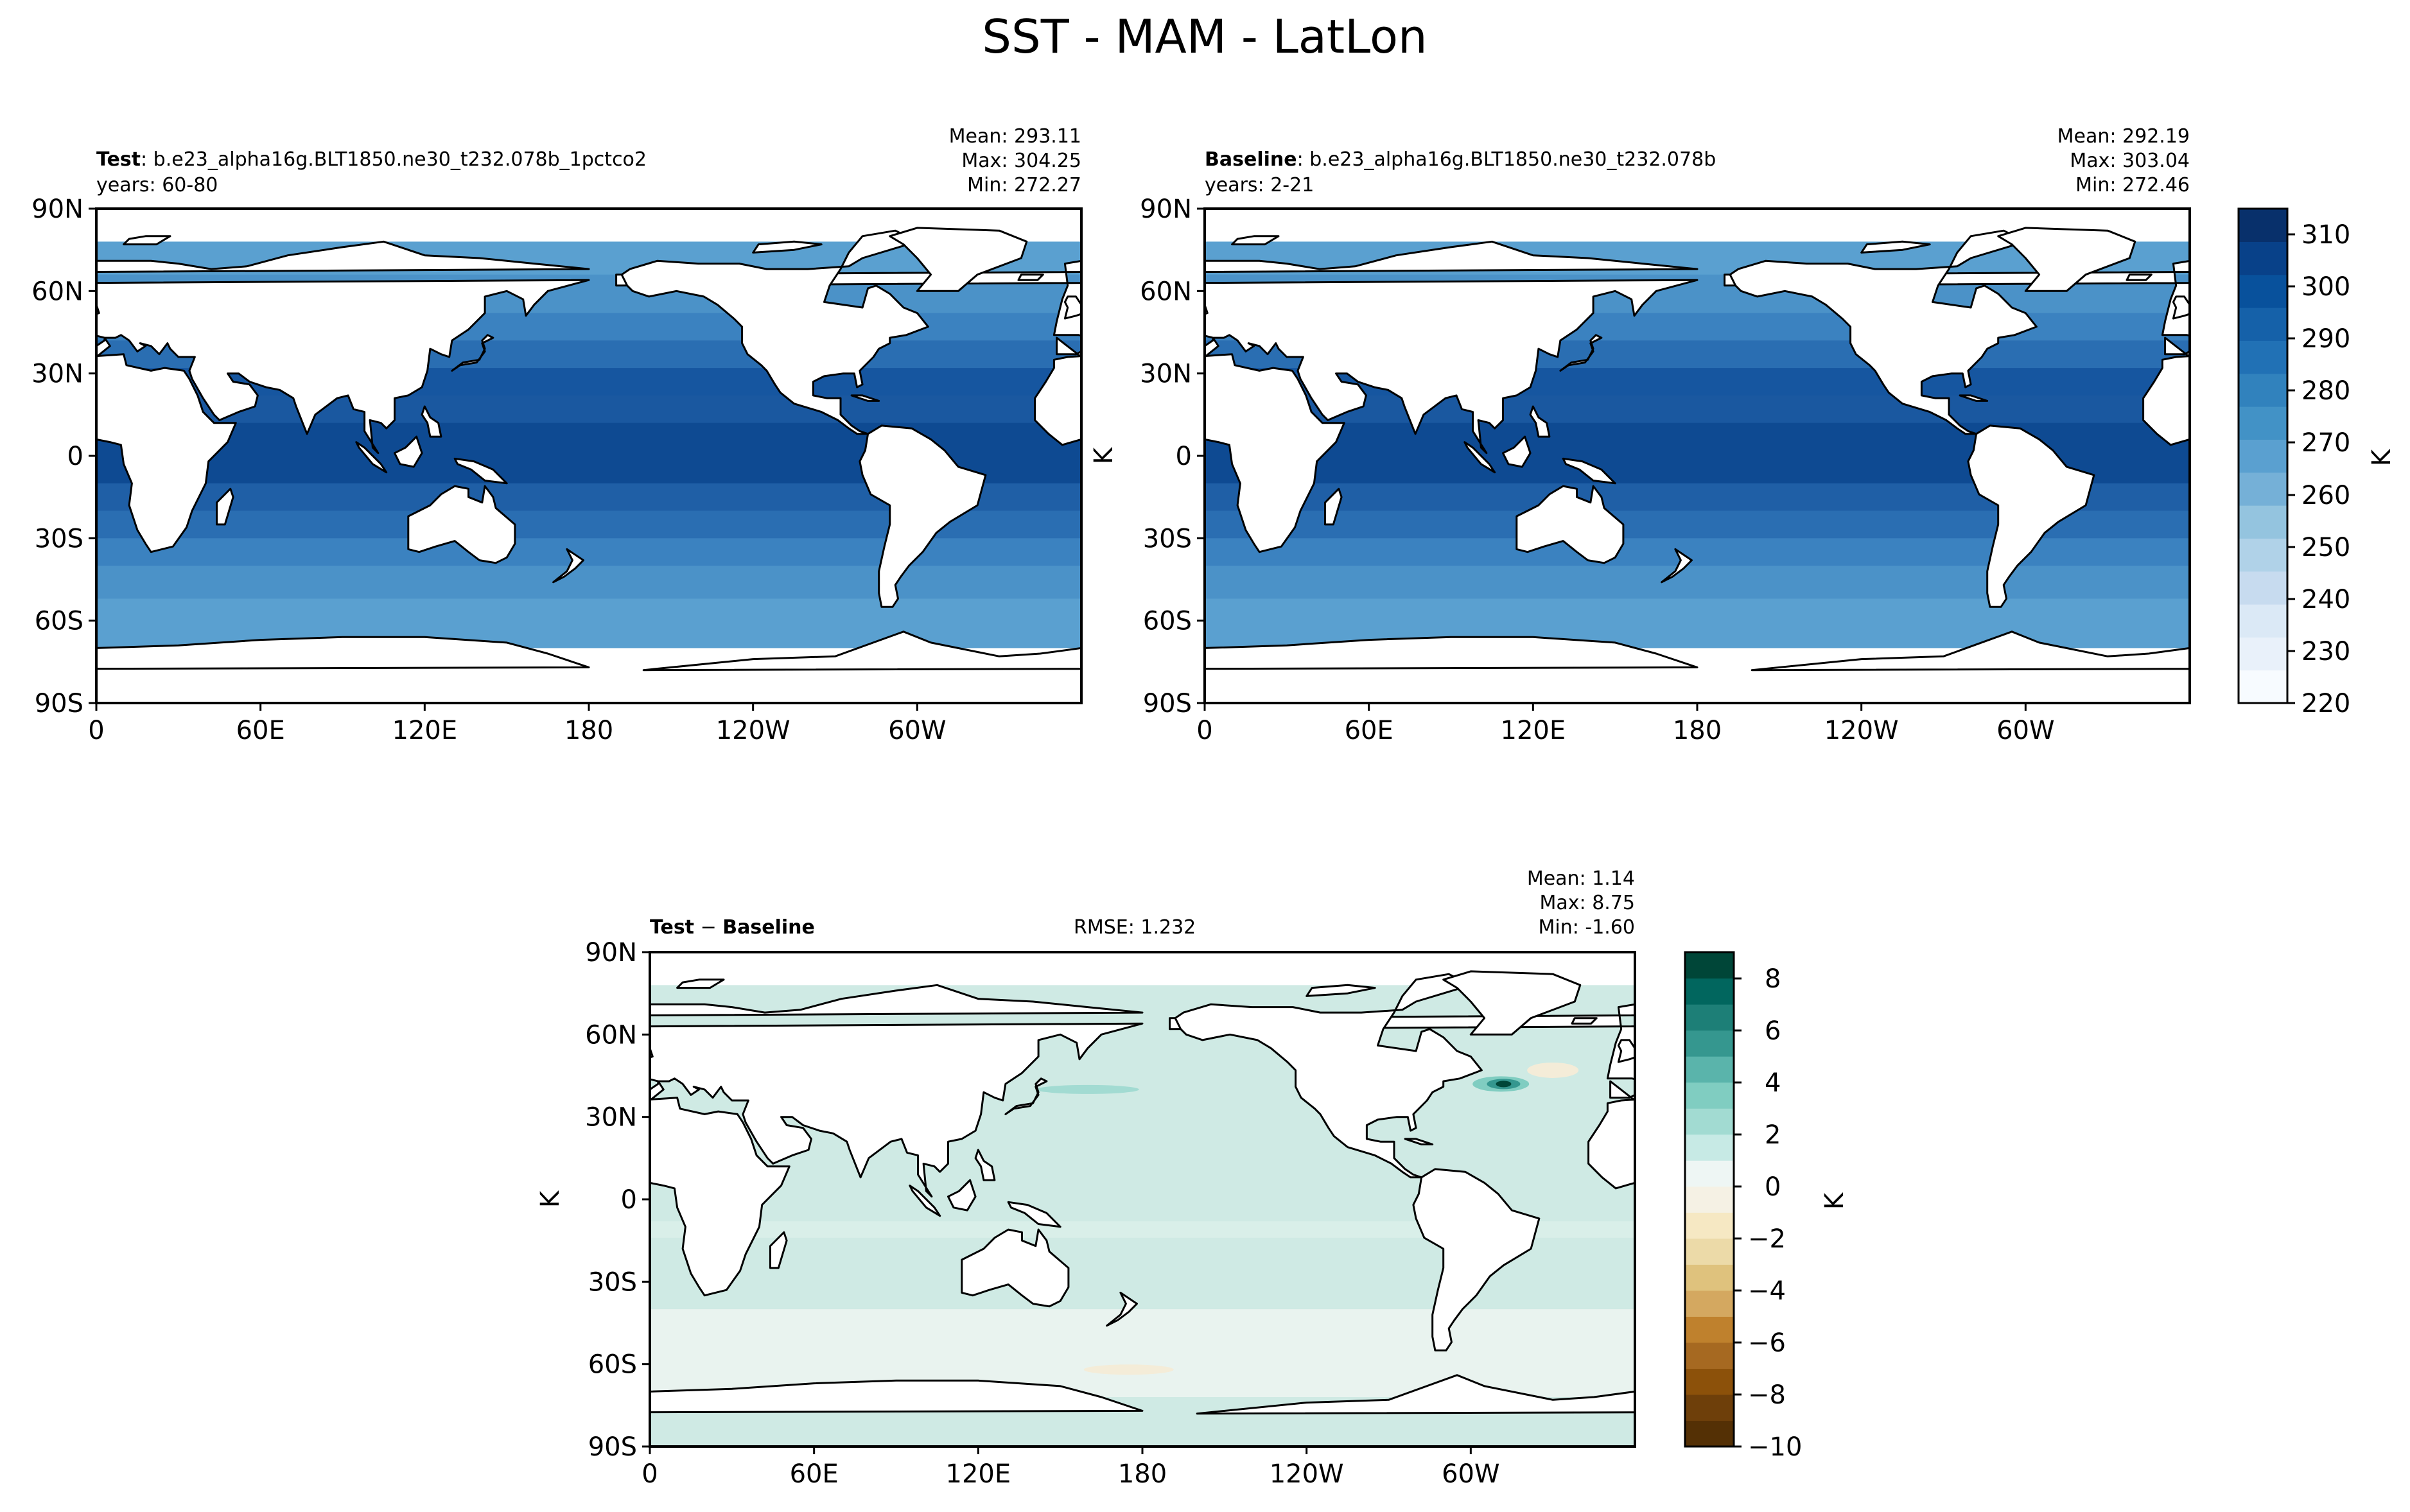 The image size is (2410, 1512). Describe the element at coordinates (1834, 1201) in the screenshot. I see `colorbar-diff-label: K` at that location.